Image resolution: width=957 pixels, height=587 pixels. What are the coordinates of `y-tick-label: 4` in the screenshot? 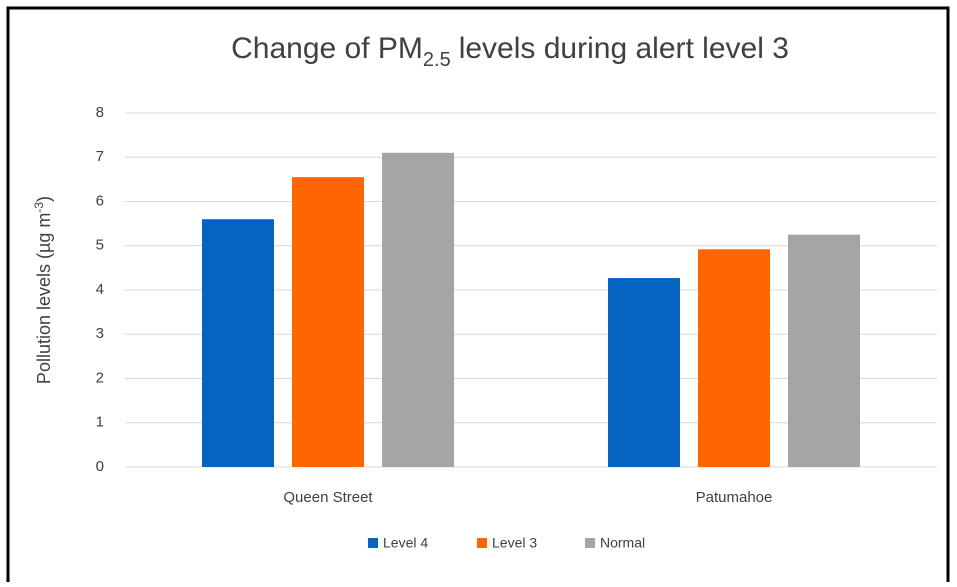 It's located at (100, 289).